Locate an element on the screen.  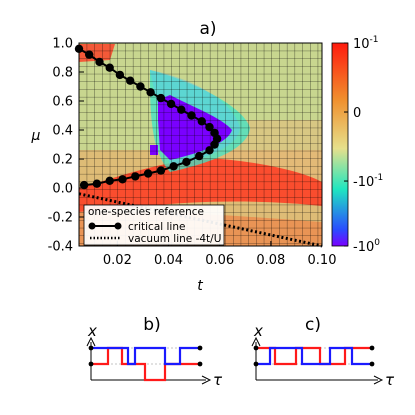
colorbar: 10-1 0 -10-1 -100 is located at coordinates (357, 145).